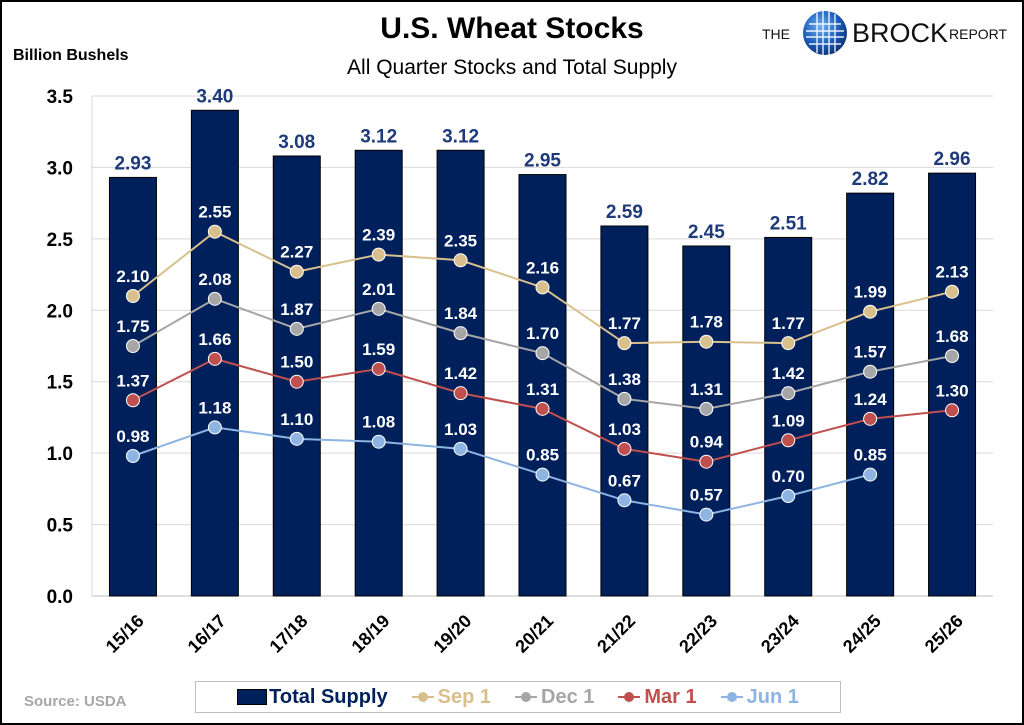  Describe the element at coordinates (60, 526) in the screenshot. I see `y-tick-label: 0.5` at that location.